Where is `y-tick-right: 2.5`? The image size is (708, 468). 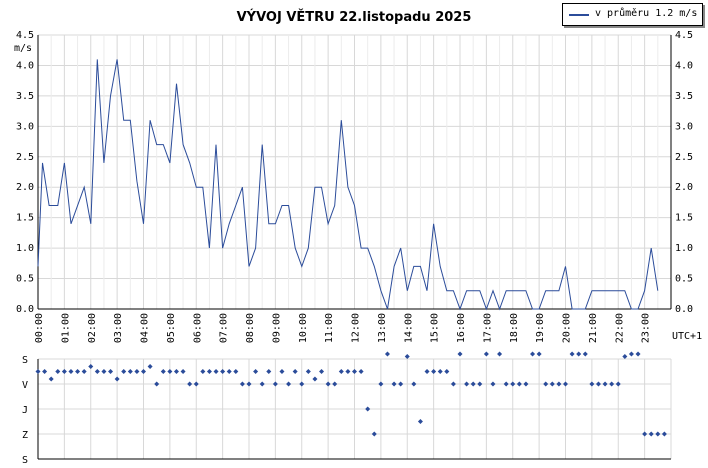 y-tick-right: 2.5 is located at coordinates (684, 157).